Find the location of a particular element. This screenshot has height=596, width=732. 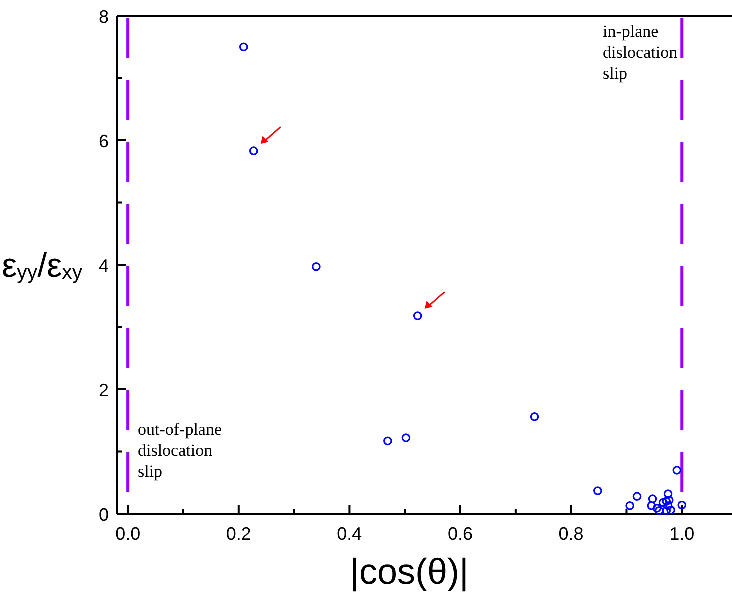

y-axis-title: ε$_{yy}$/ε$_{xy}$ is located at coordinates (43, 266).